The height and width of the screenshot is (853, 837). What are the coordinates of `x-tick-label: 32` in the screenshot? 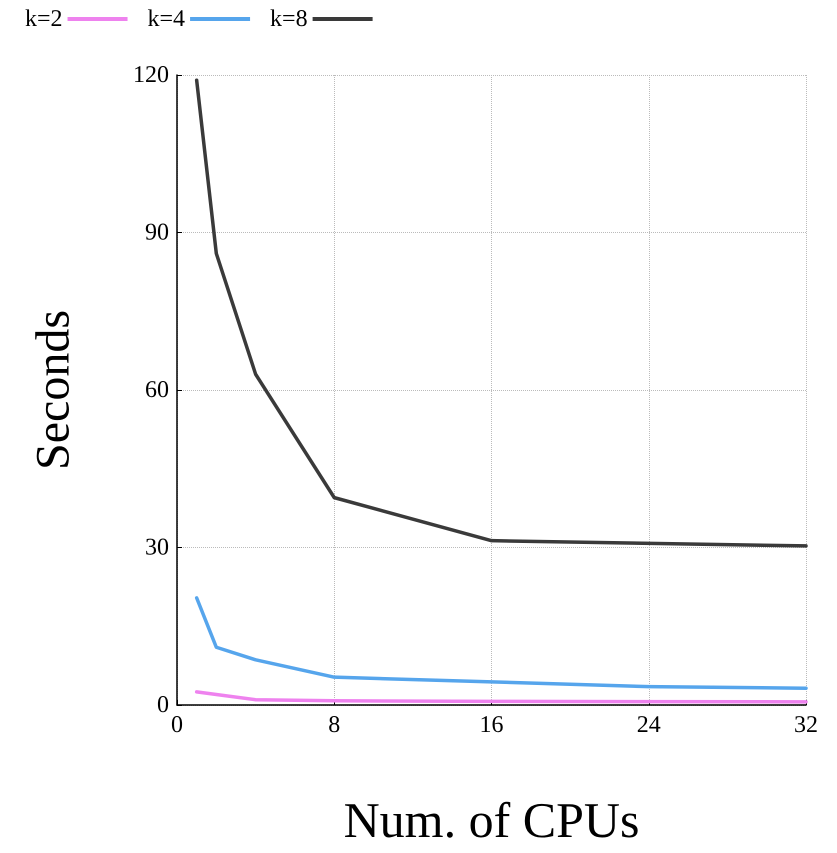 It's located at (806, 725).